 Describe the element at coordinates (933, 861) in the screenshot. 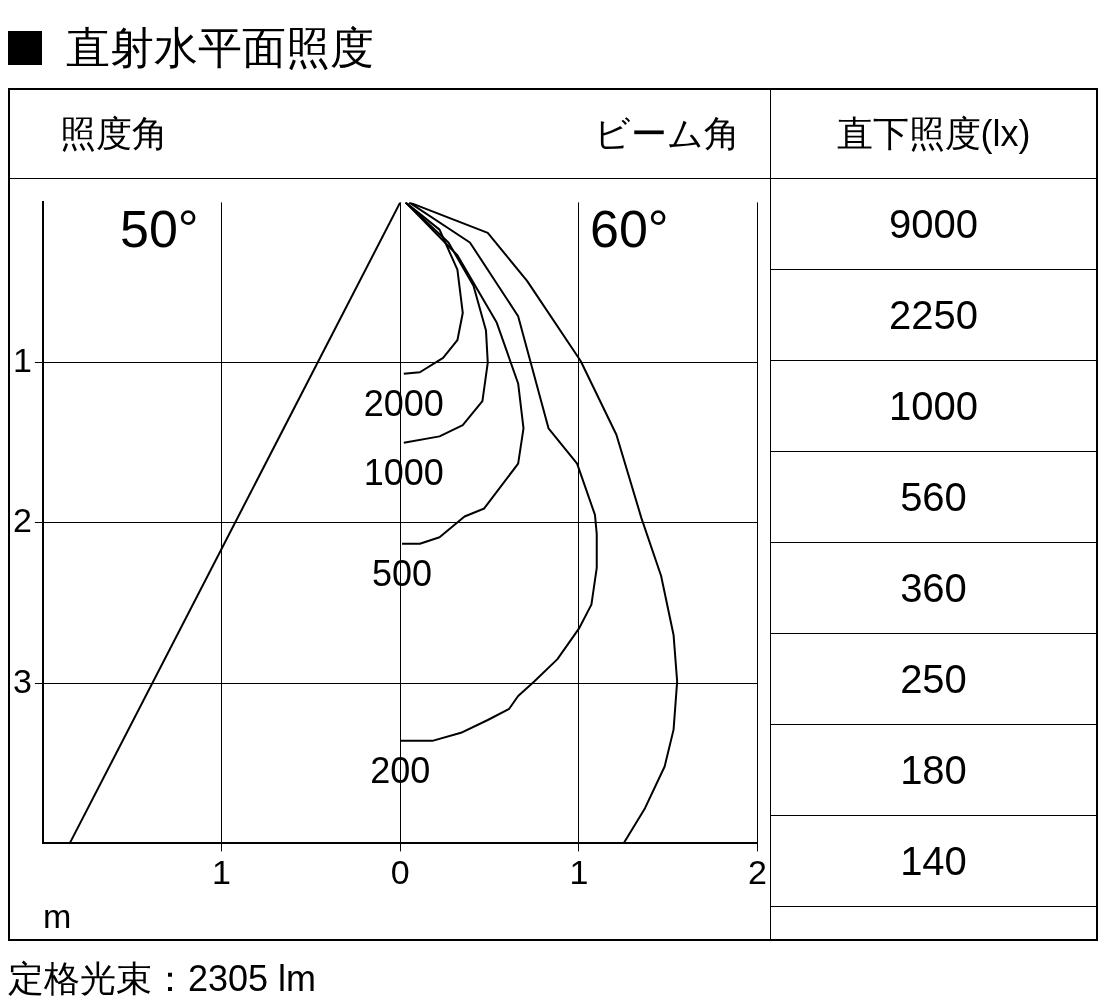

I see `text: 140` at that location.